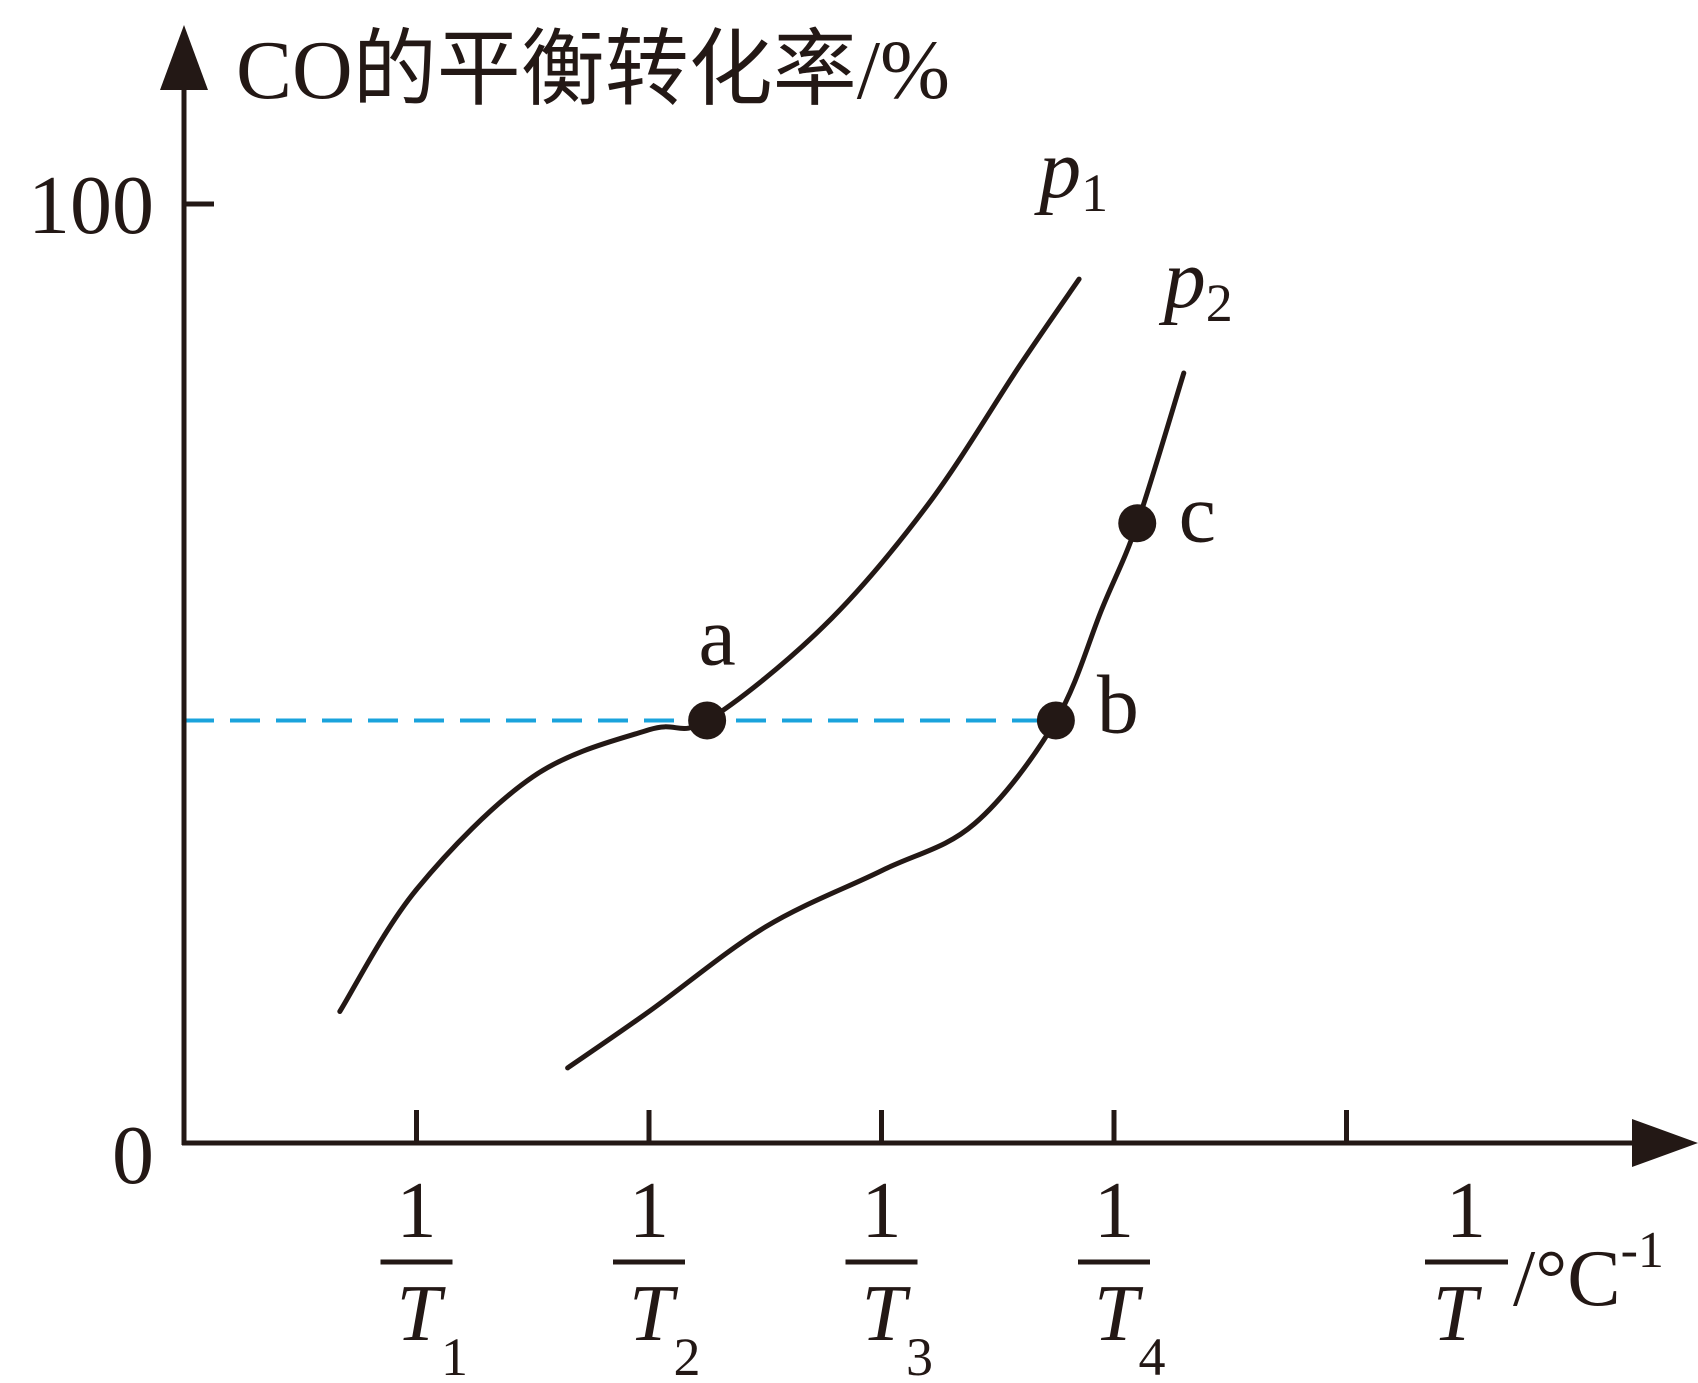  Describe the element at coordinates (1152, 1355) in the screenshot. I see `x-tick-label-sub: 4` at that location.